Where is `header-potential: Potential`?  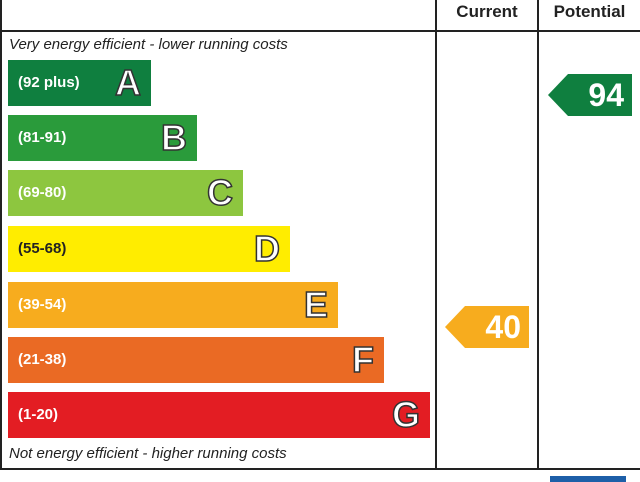 header-potential: Potential is located at coordinates (589, 11).